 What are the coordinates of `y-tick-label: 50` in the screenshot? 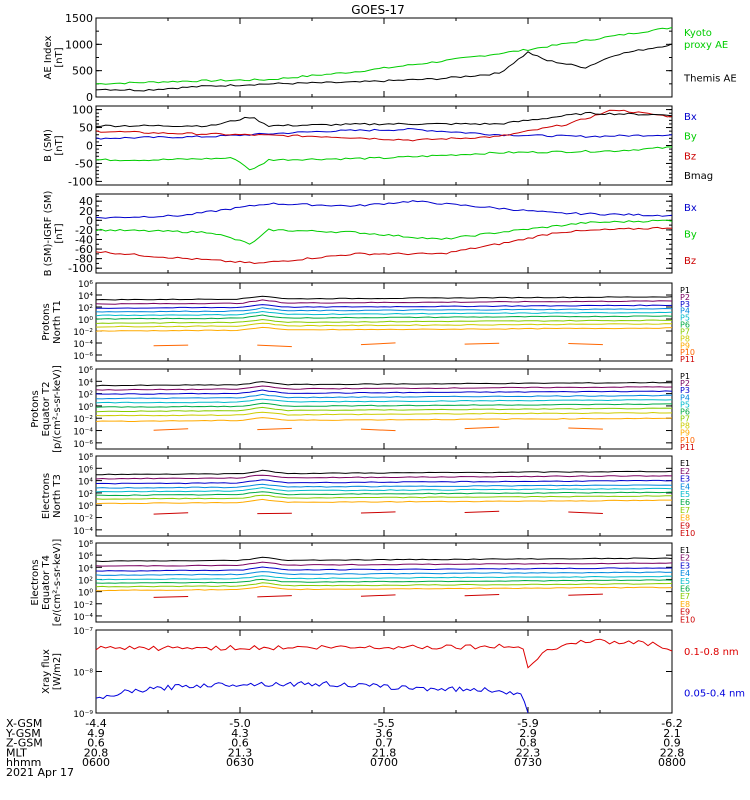 It's located at (86, 128).